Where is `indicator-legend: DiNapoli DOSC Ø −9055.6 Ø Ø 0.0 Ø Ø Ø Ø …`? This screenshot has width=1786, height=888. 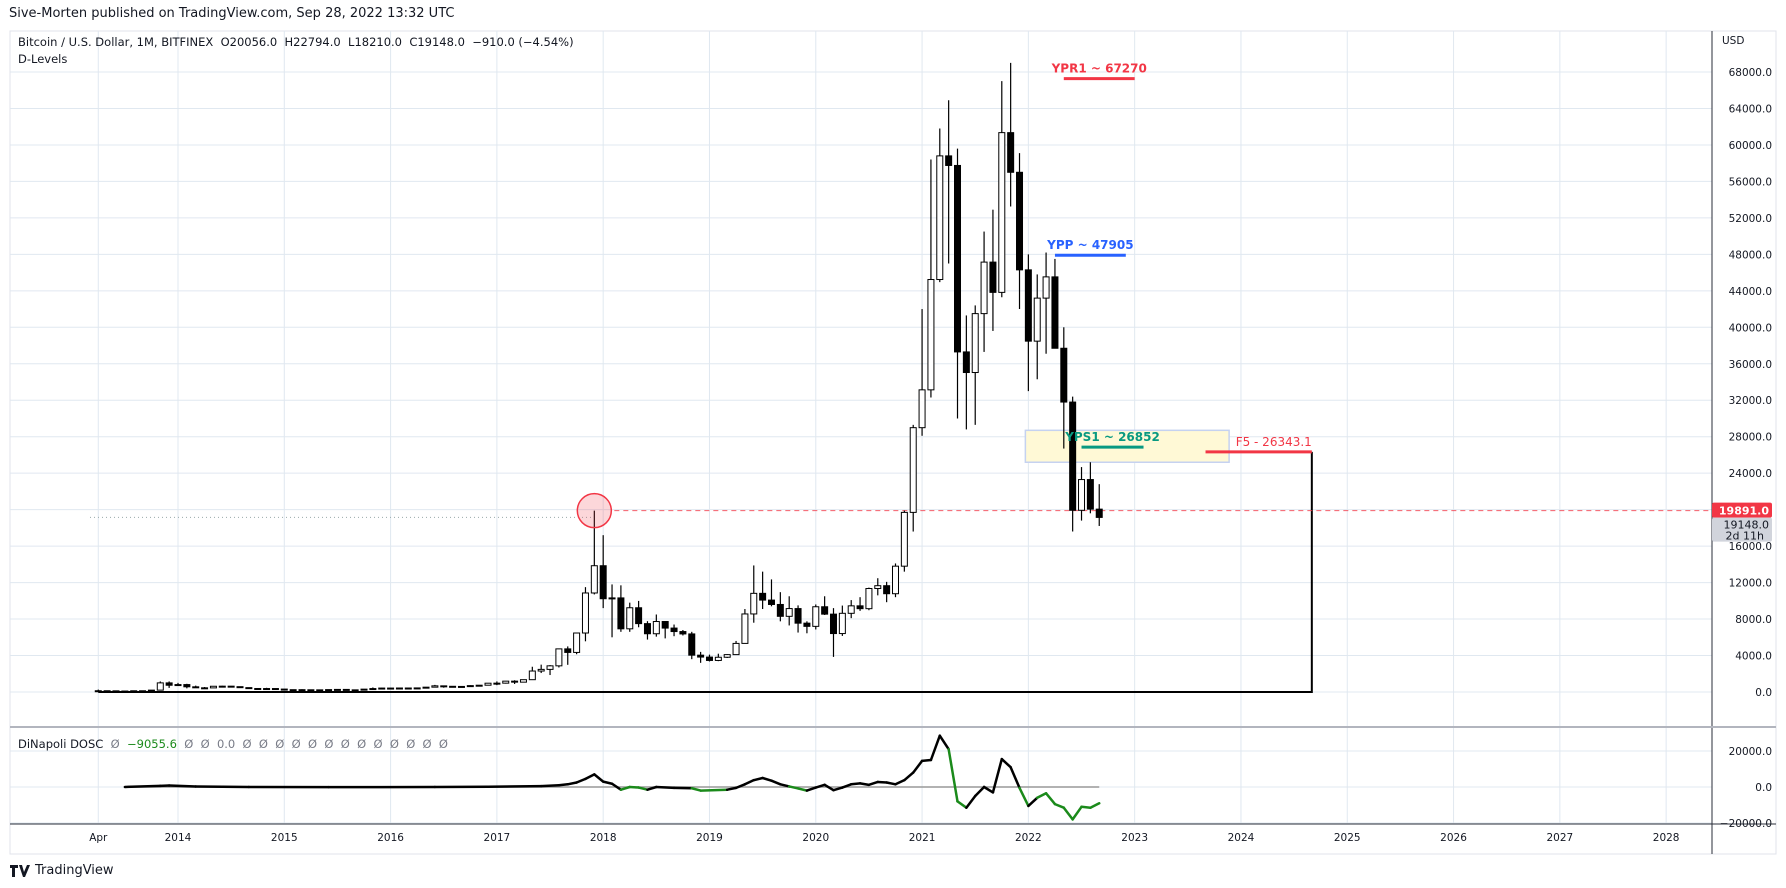
indicator-legend: DiNapoli DOSC Ø −9055.6 Ø Ø 0.0 Ø Ø Ø Ø … is located at coordinates (233, 744).